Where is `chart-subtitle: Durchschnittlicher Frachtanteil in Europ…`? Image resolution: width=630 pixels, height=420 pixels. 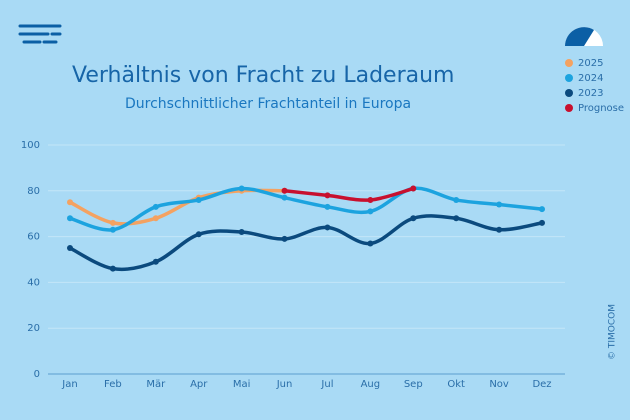
chart-subtitle: Durchschnittlicher Frachtanteil in Europ… is located at coordinates (268, 104).